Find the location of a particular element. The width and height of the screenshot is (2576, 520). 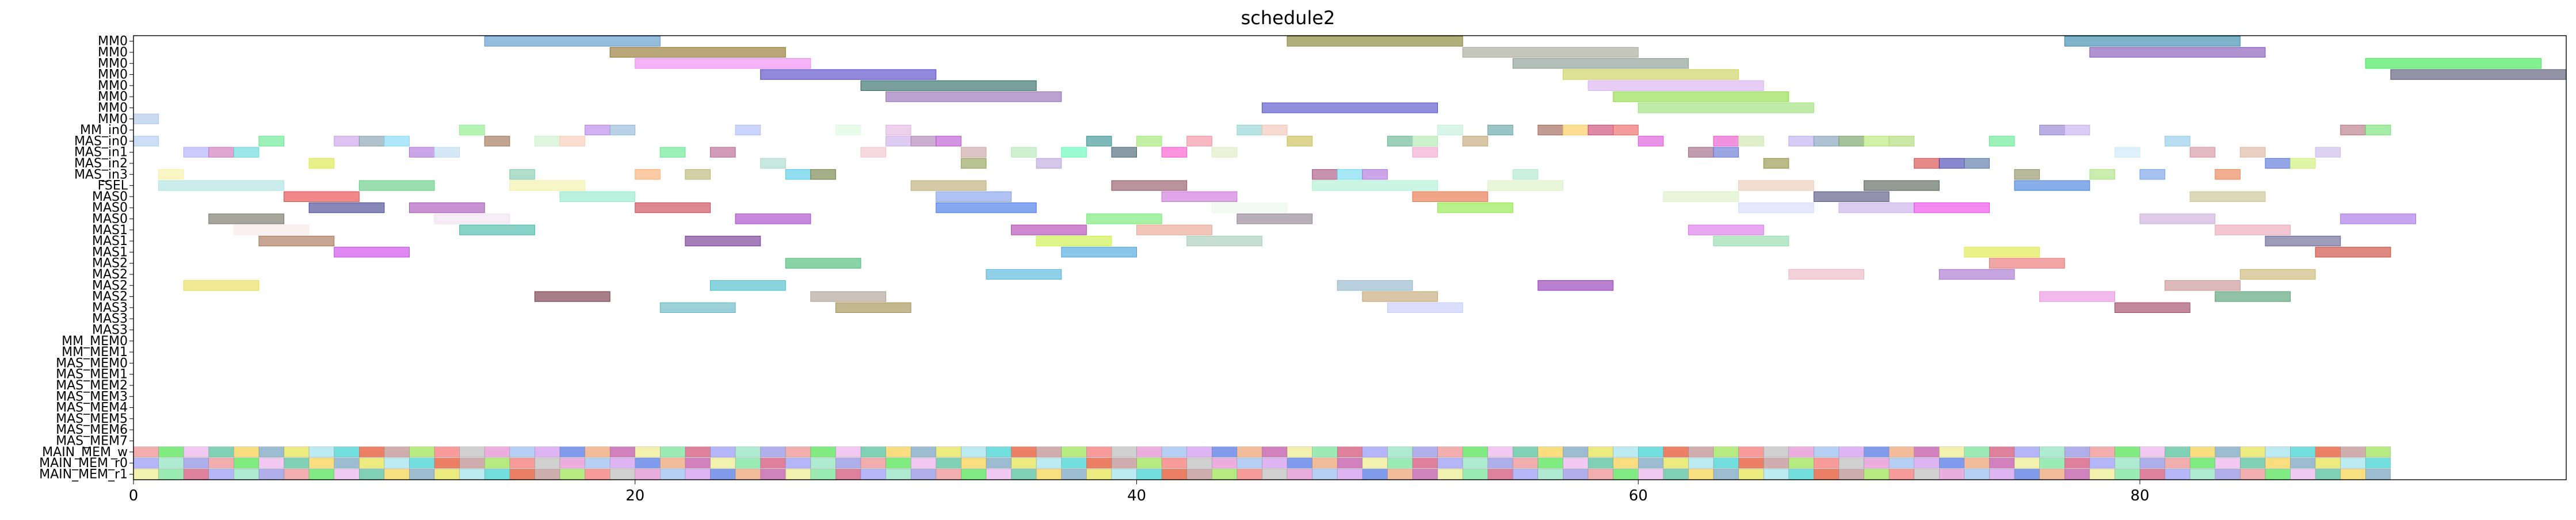

chart-title: schedule2 is located at coordinates (1288, 18).